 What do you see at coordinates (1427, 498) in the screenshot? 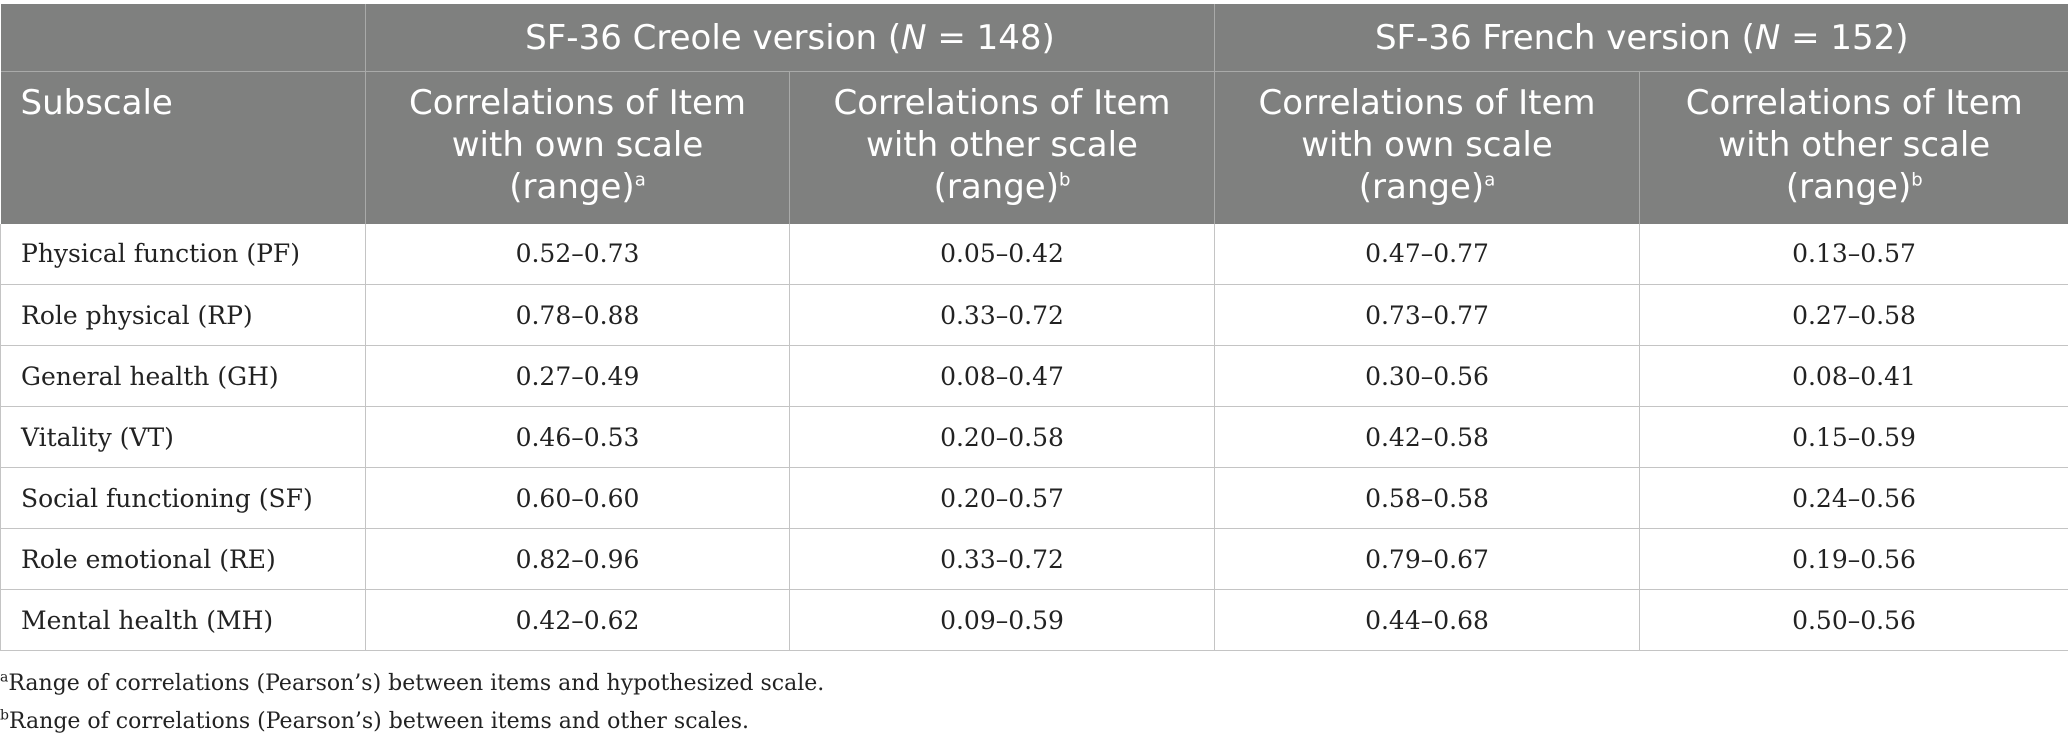
I see `value-cell: 0.58–0.58` at bounding box center [1427, 498].